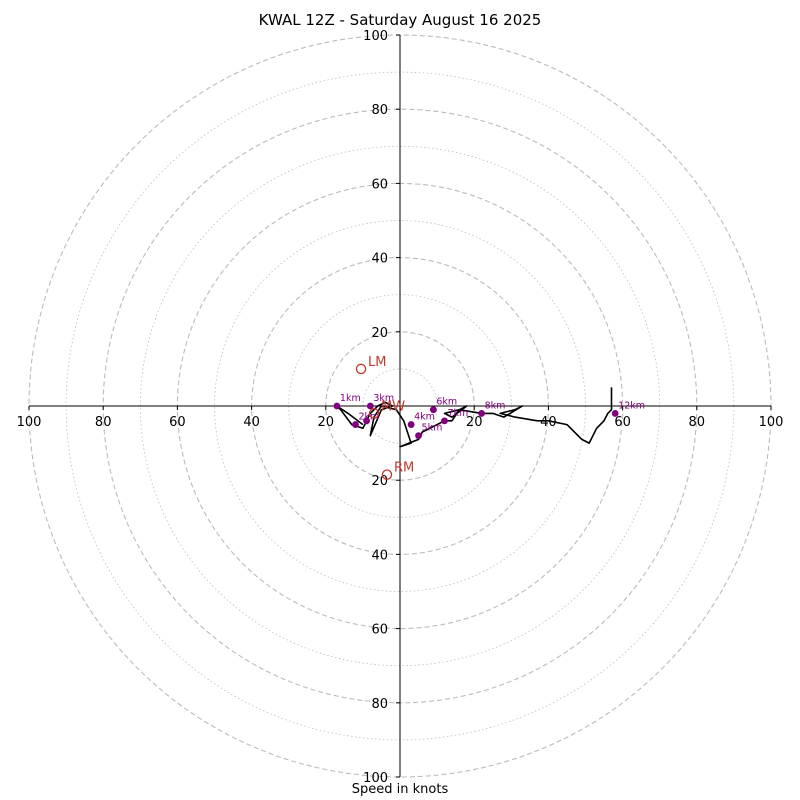 The width and height of the screenshot is (800, 800). What do you see at coordinates (446, 402) in the screenshot?
I see `height-marker-label: 6km` at bounding box center [446, 402].